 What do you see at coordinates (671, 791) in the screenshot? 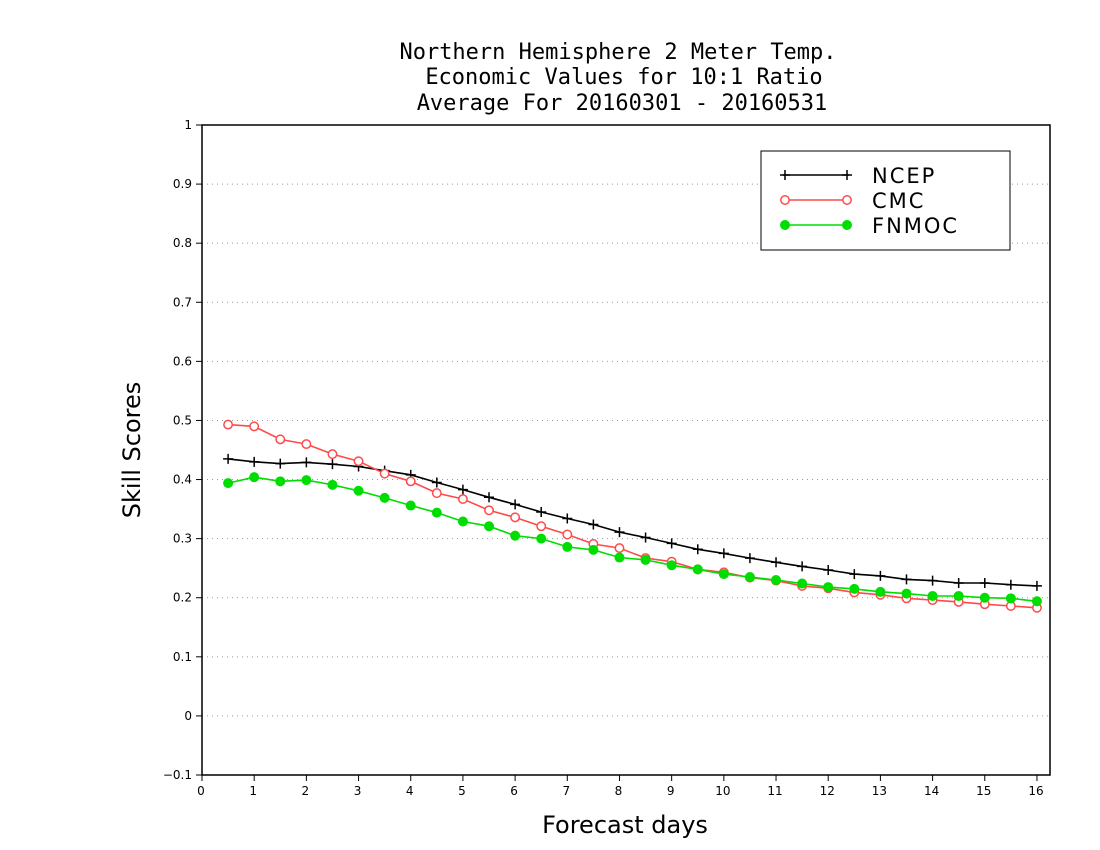
I see `x-tick-label: 9` at bounding box center [671, 791].